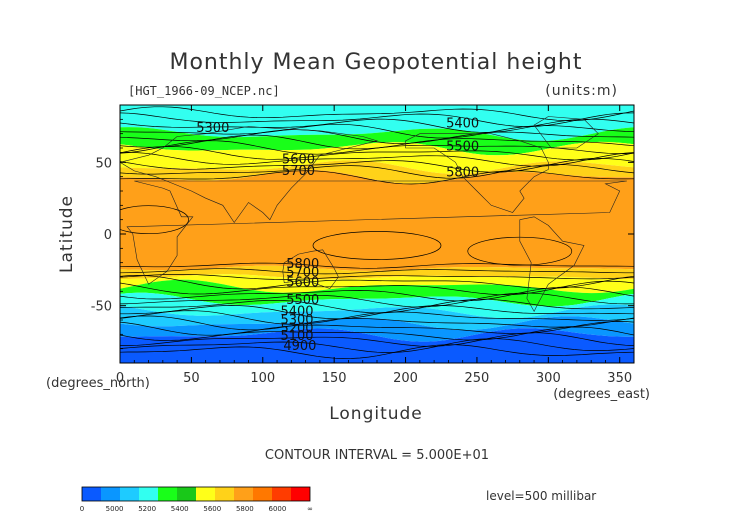 The height and width of the screenshot is (532, 752). I want to click on x-axis-label: Longitude, so click(376, 414).